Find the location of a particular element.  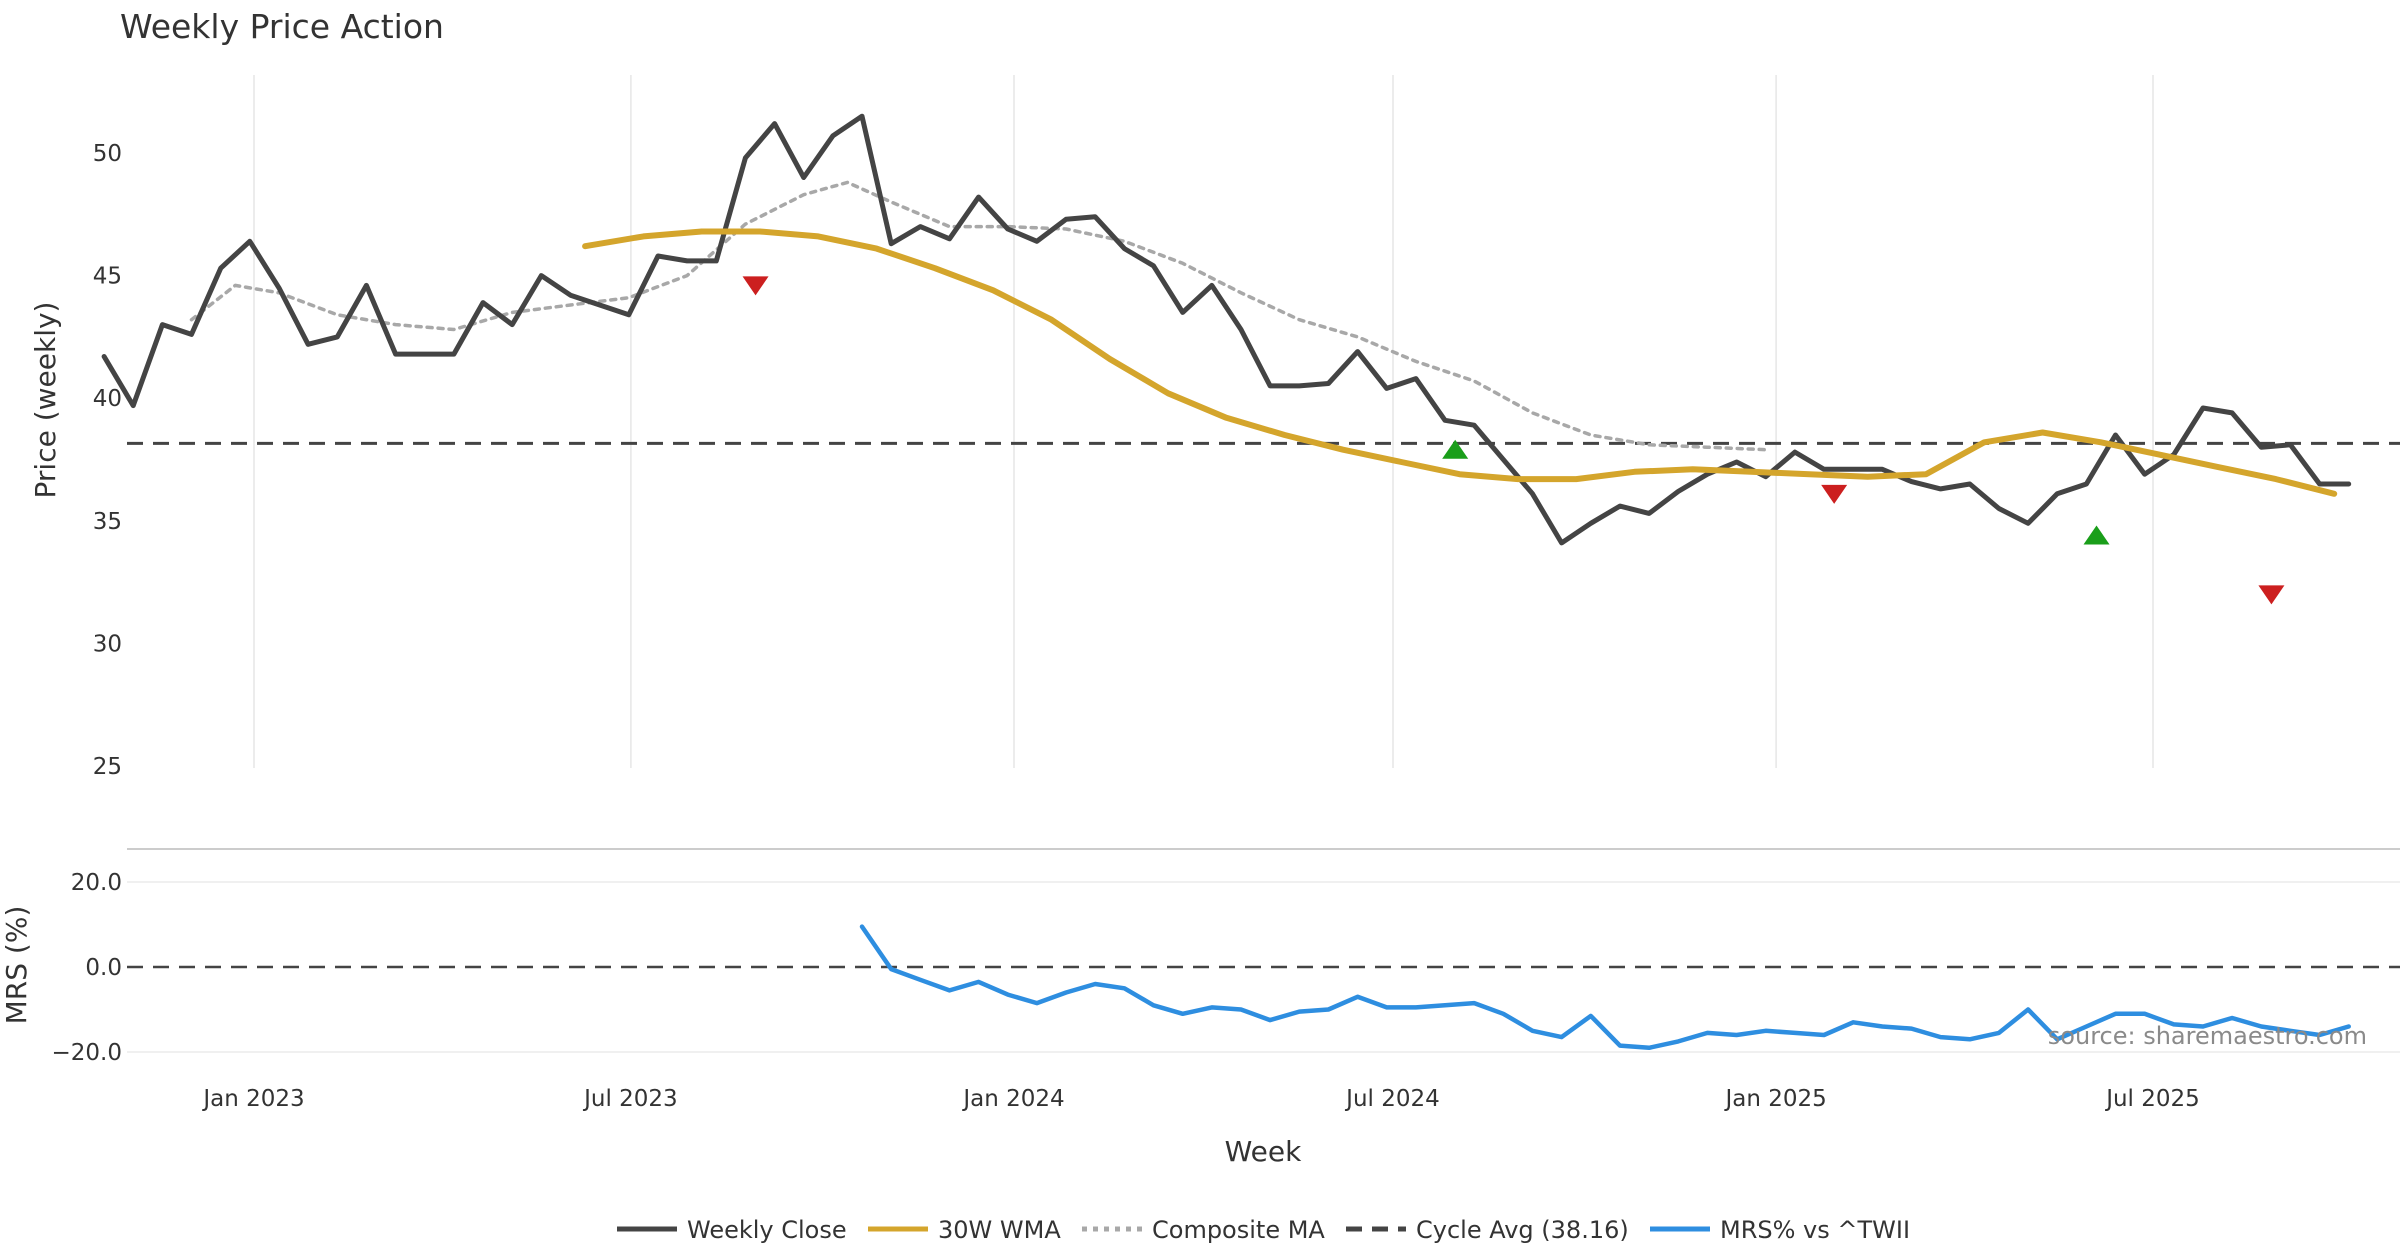

x-tick-label: Jul 2025 is located at coordinates (2152, 1099).